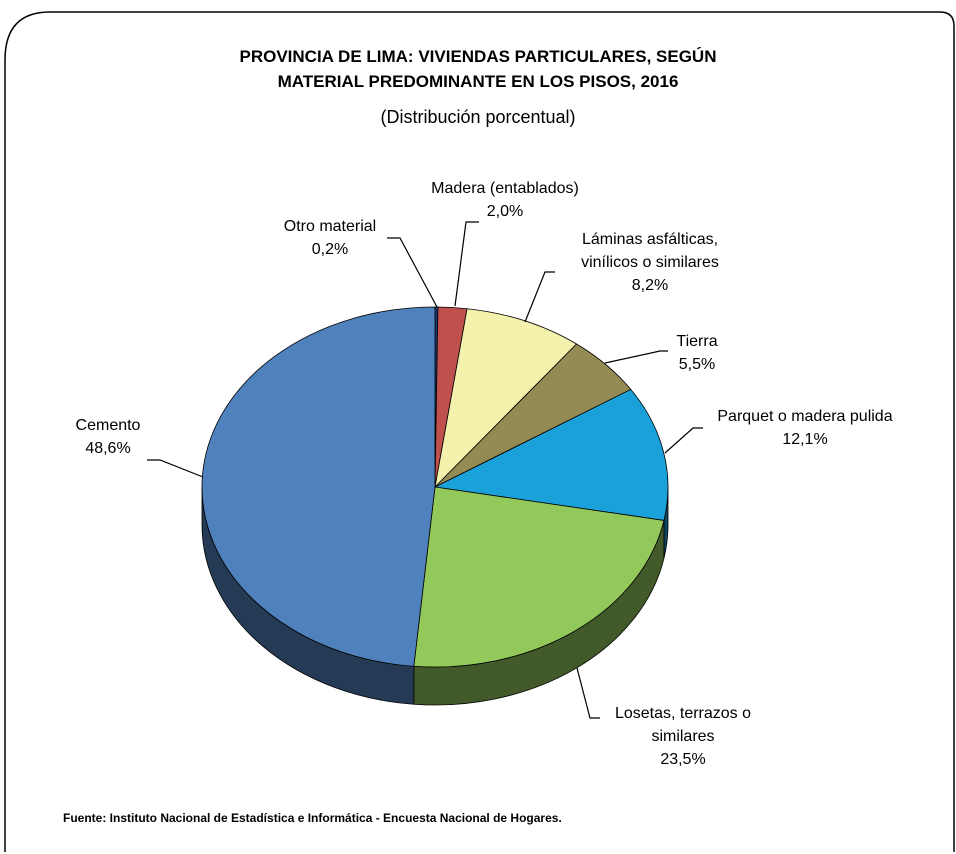 Image resolution: width=956 pixels, height=854 pixels. Describe the element at coordinates (505, 211) in the screenshot. I see `value-label: 2,0%` at that location.